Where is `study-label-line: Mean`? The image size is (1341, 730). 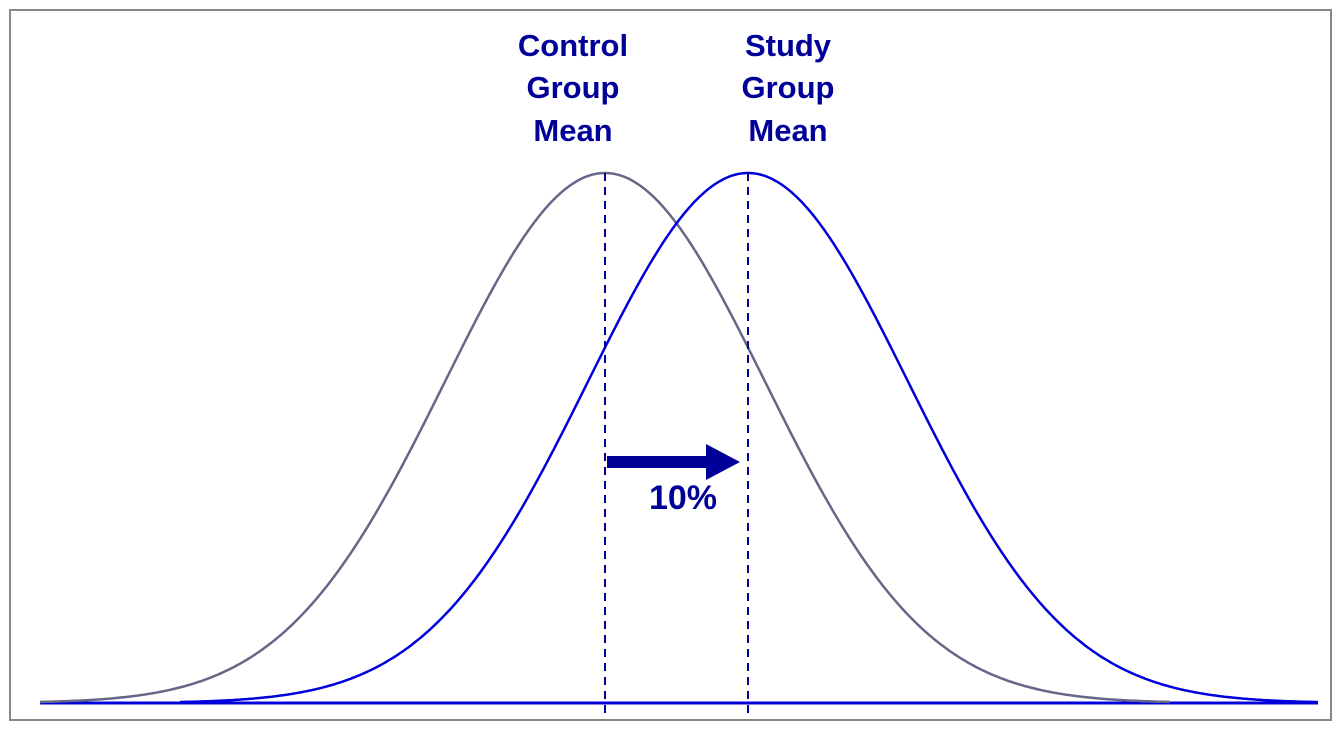 study-label-line: Mean is located at coordinates (787, 130).